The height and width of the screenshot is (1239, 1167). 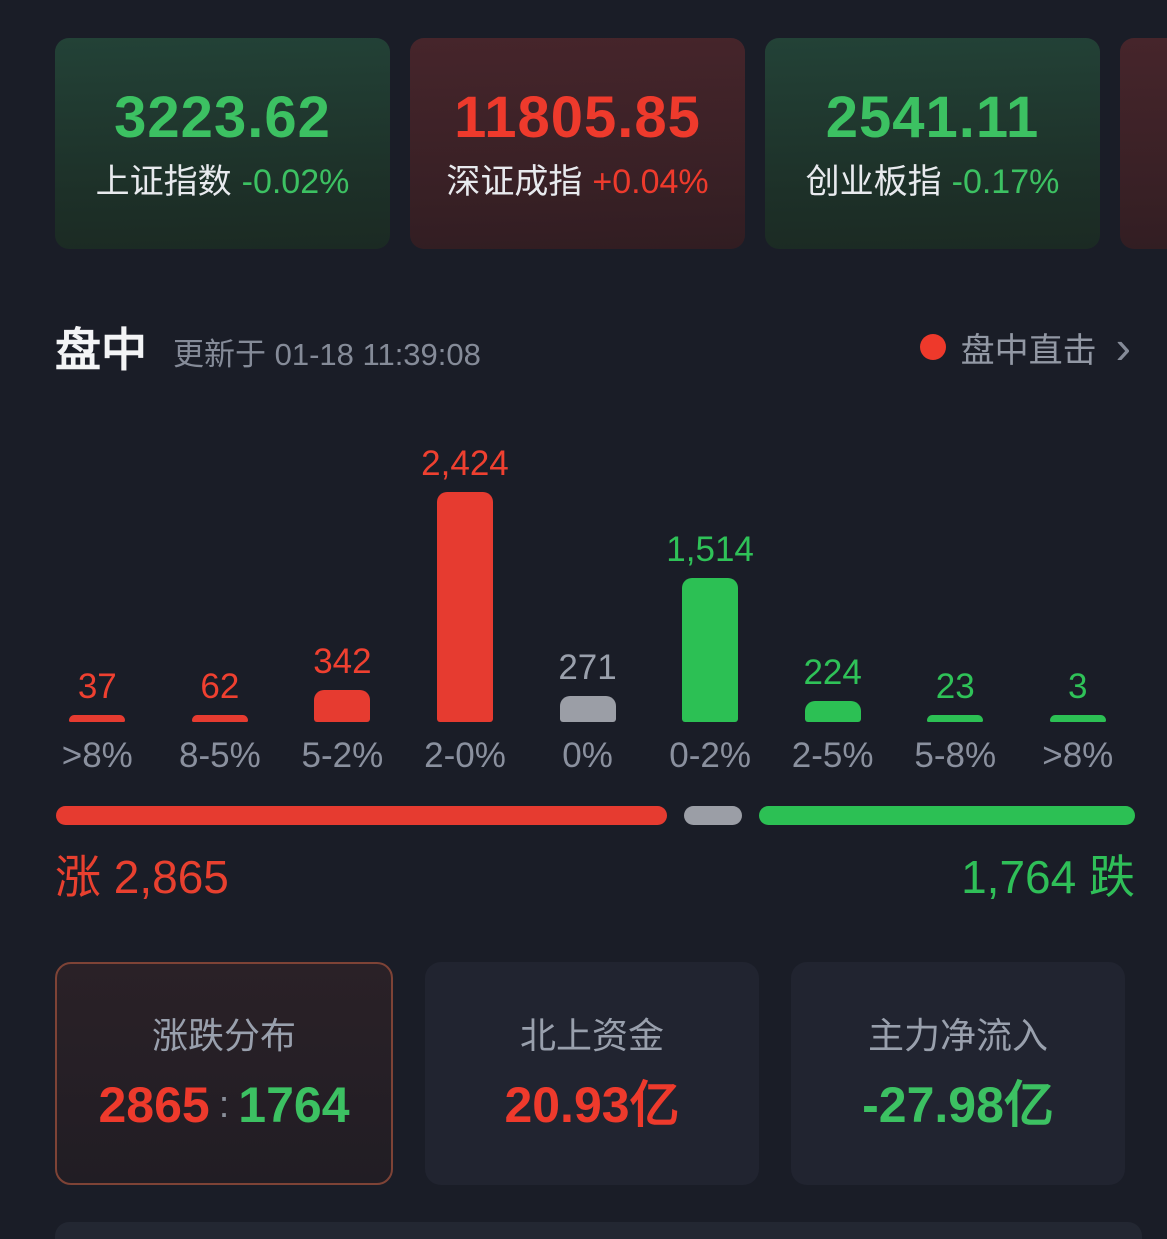 What do you see at coordinates (710, 755) in the screenshot?
I see `bar-category-label: 0-2%` at bounding box center [710, 755].